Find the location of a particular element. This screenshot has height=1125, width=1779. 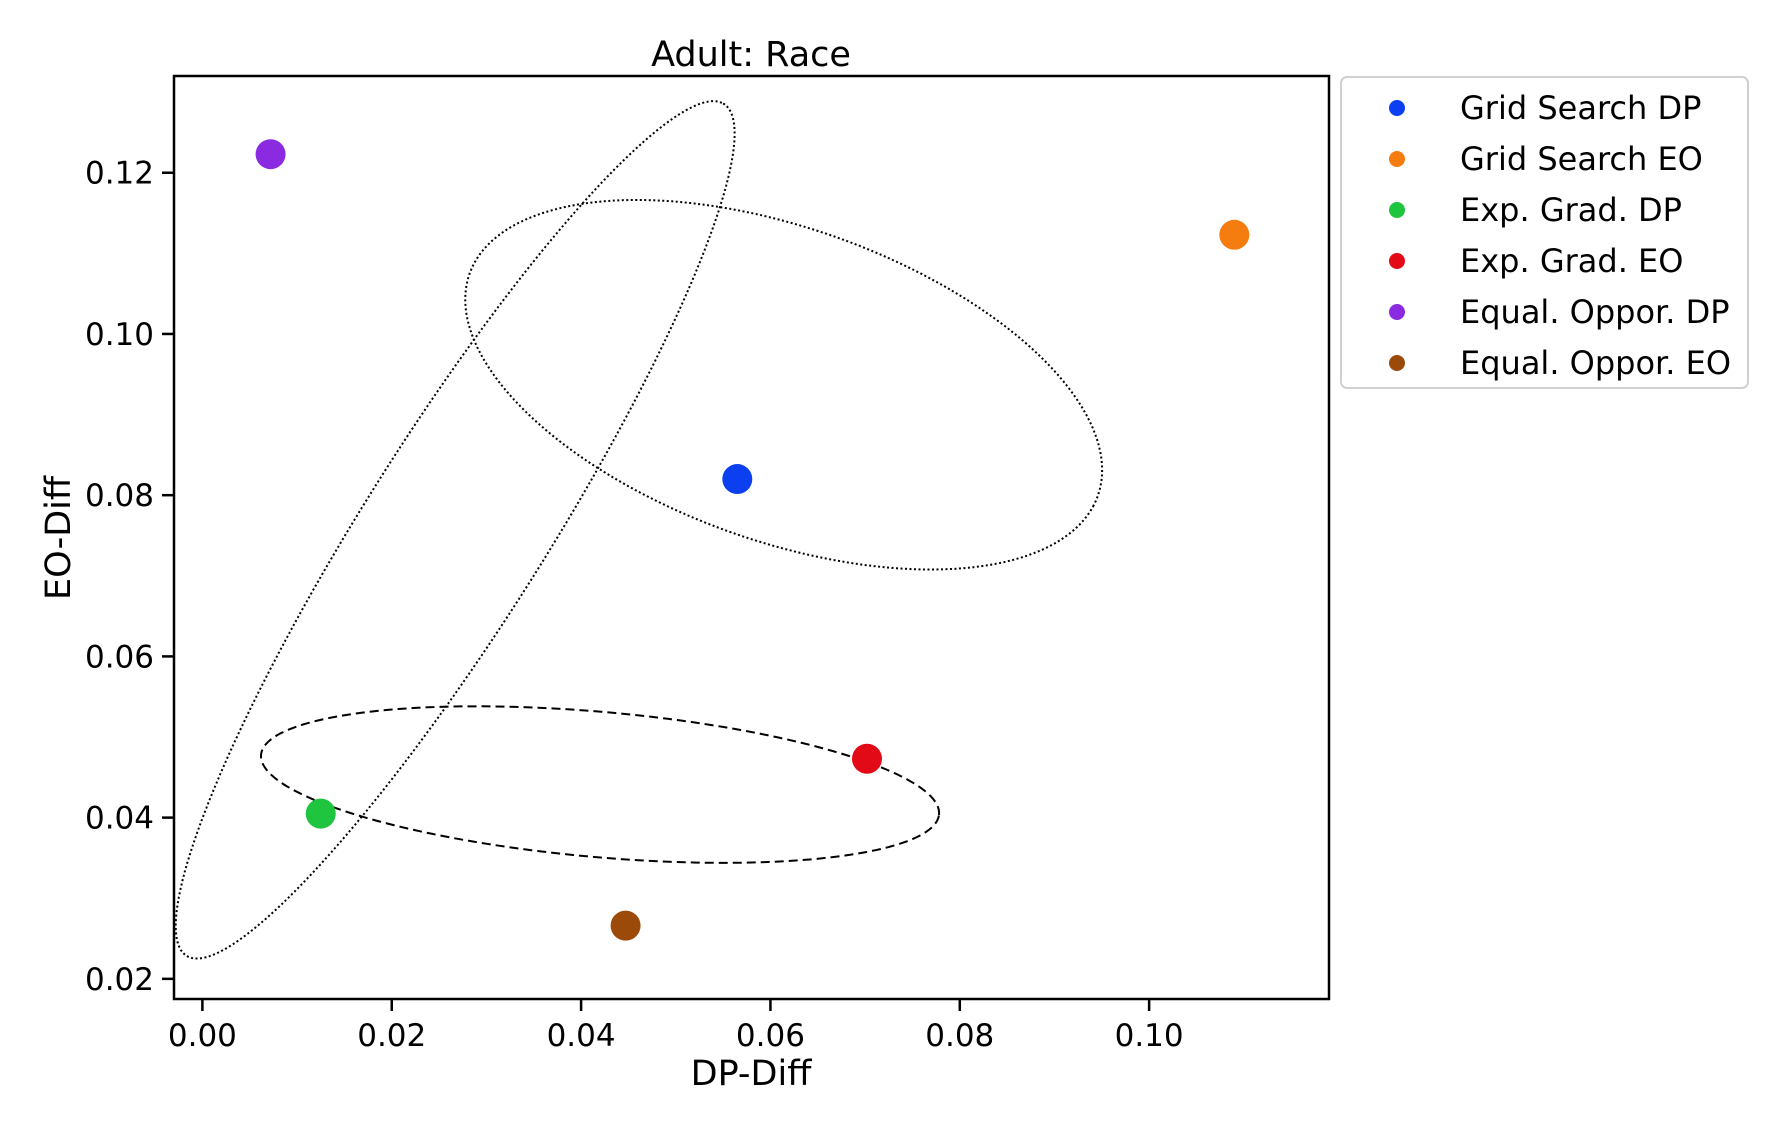

y-tick-label: 0.04 is located at coordinates (119, 819).